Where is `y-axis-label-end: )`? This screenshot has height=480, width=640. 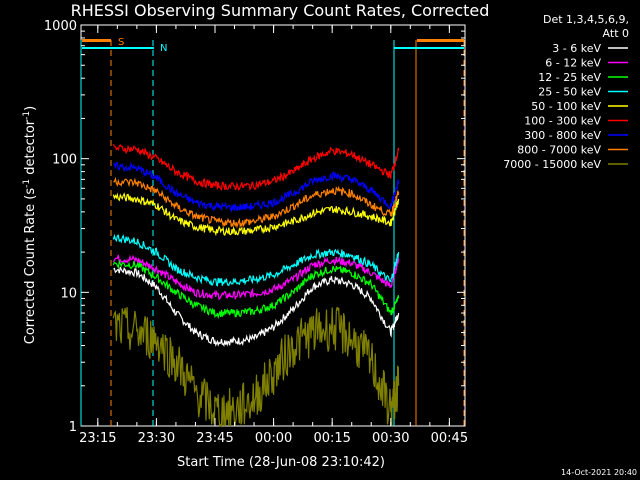 y-axis-label-end: ) is located at coordinates (30, 108).